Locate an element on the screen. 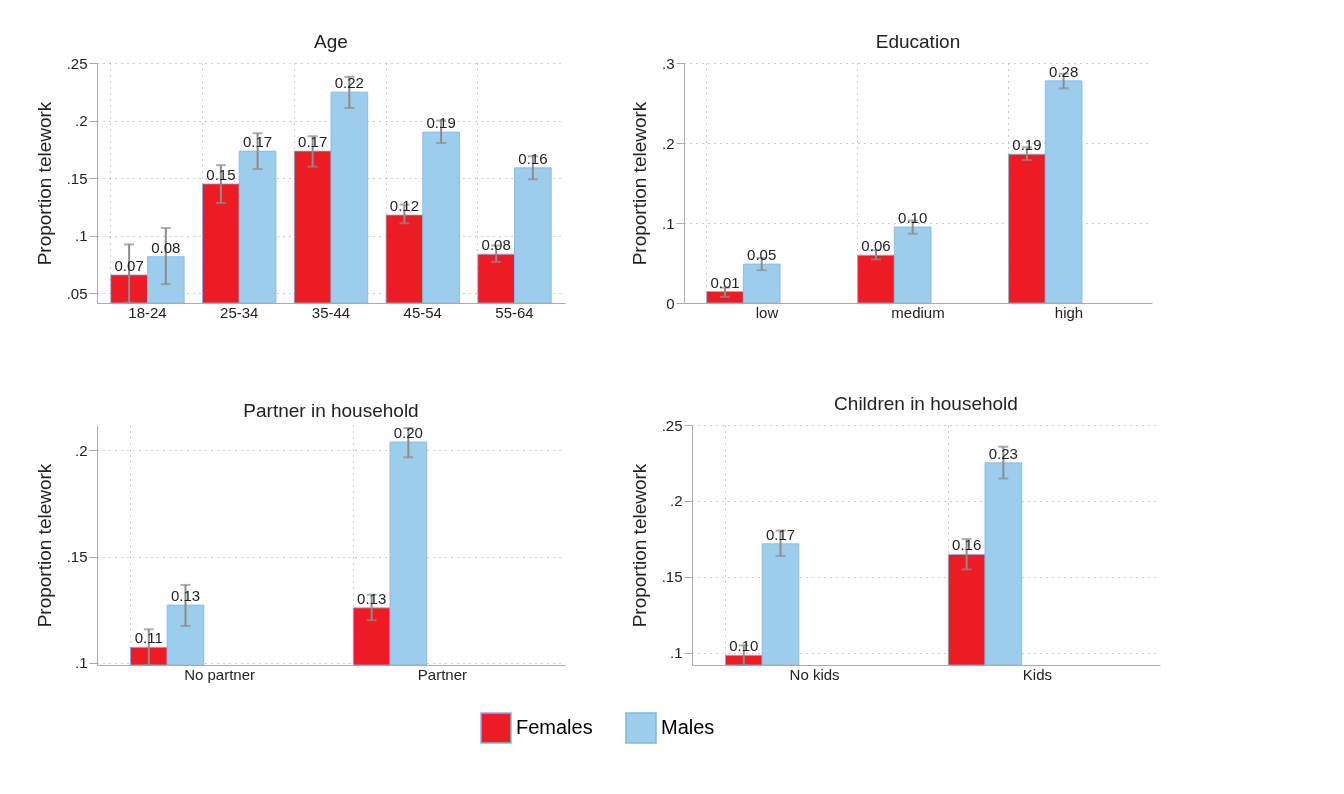  legend-label: Males is located at coordinates (688, 727).